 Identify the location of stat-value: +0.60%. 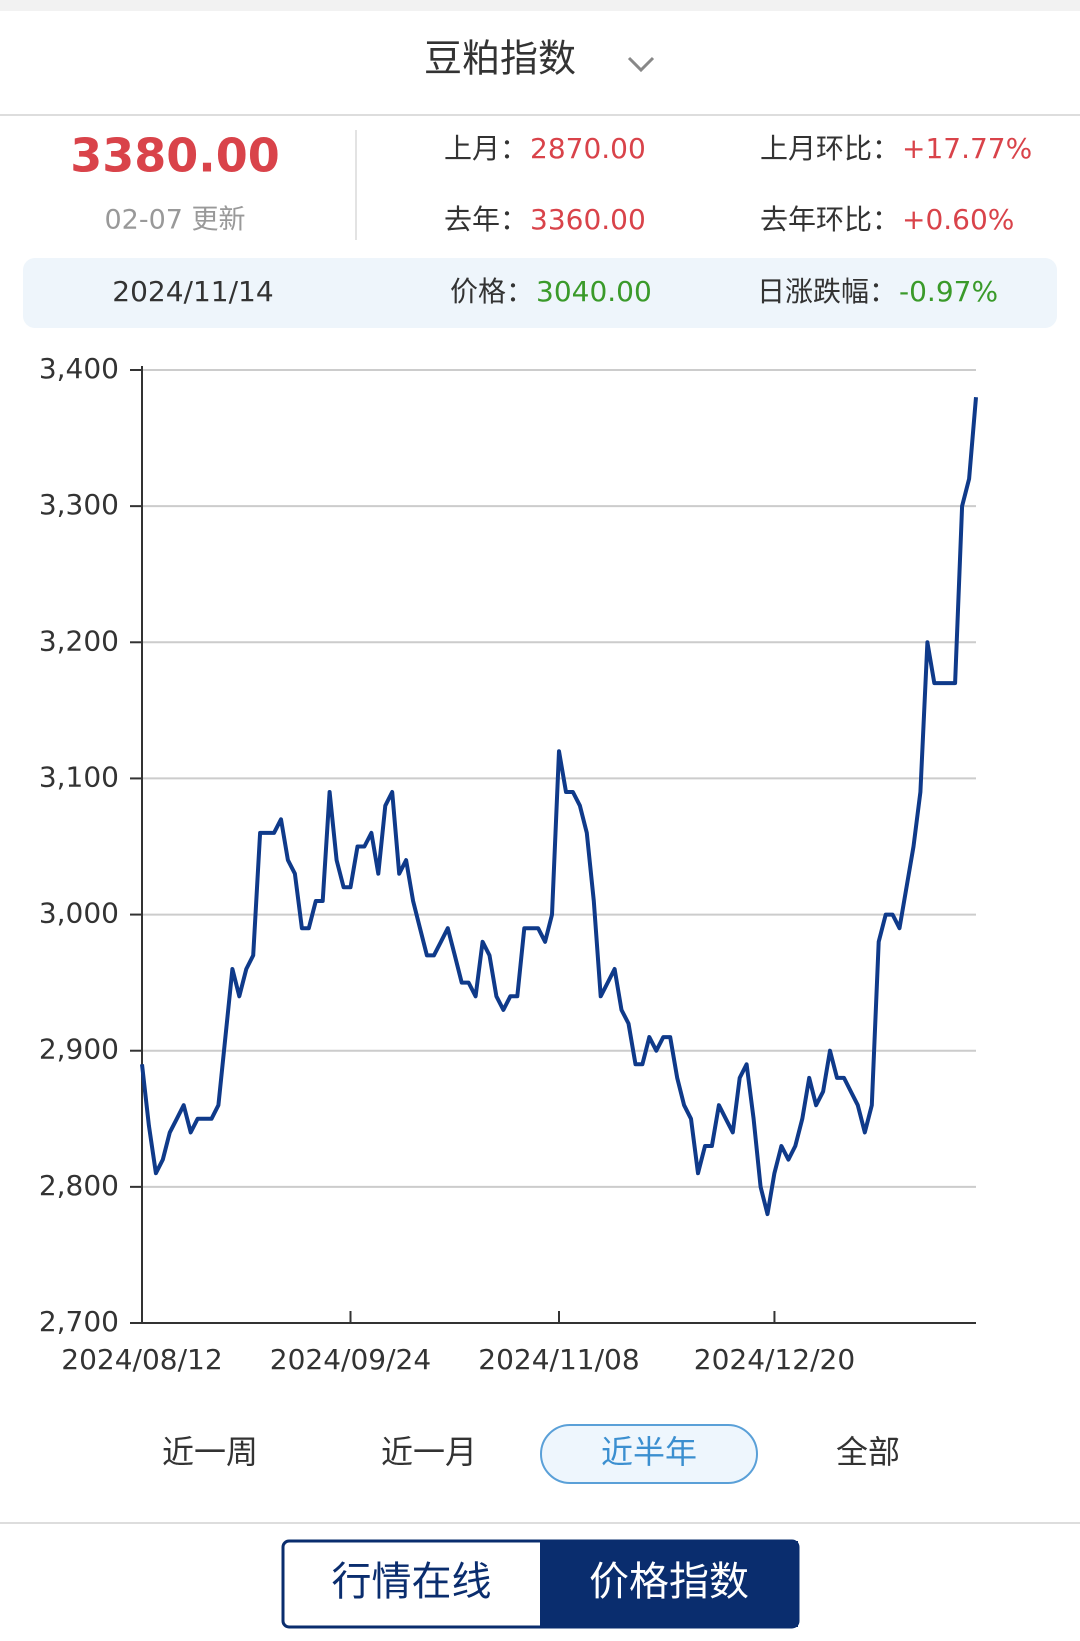
(958, 219).